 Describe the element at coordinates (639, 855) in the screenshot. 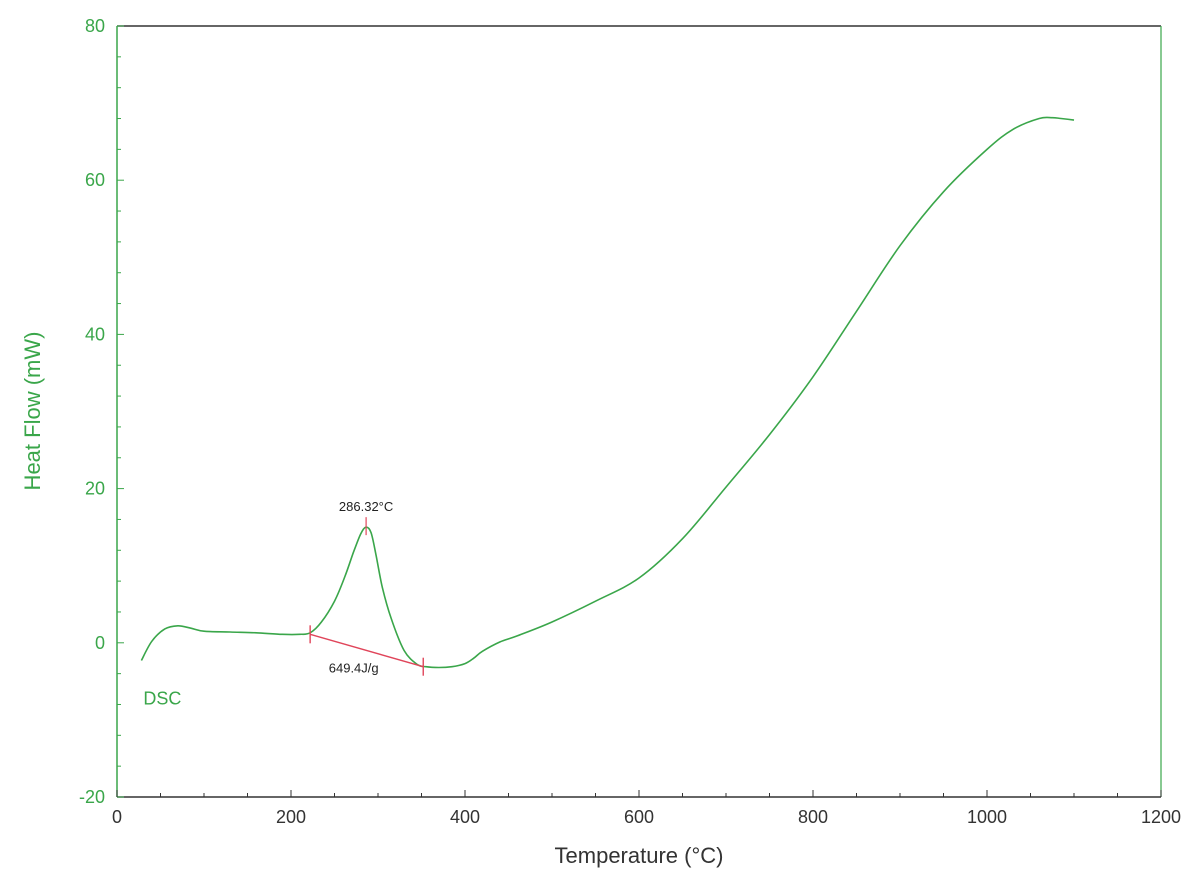

I see `x-axis-title: Temperature (°C)` at that location.